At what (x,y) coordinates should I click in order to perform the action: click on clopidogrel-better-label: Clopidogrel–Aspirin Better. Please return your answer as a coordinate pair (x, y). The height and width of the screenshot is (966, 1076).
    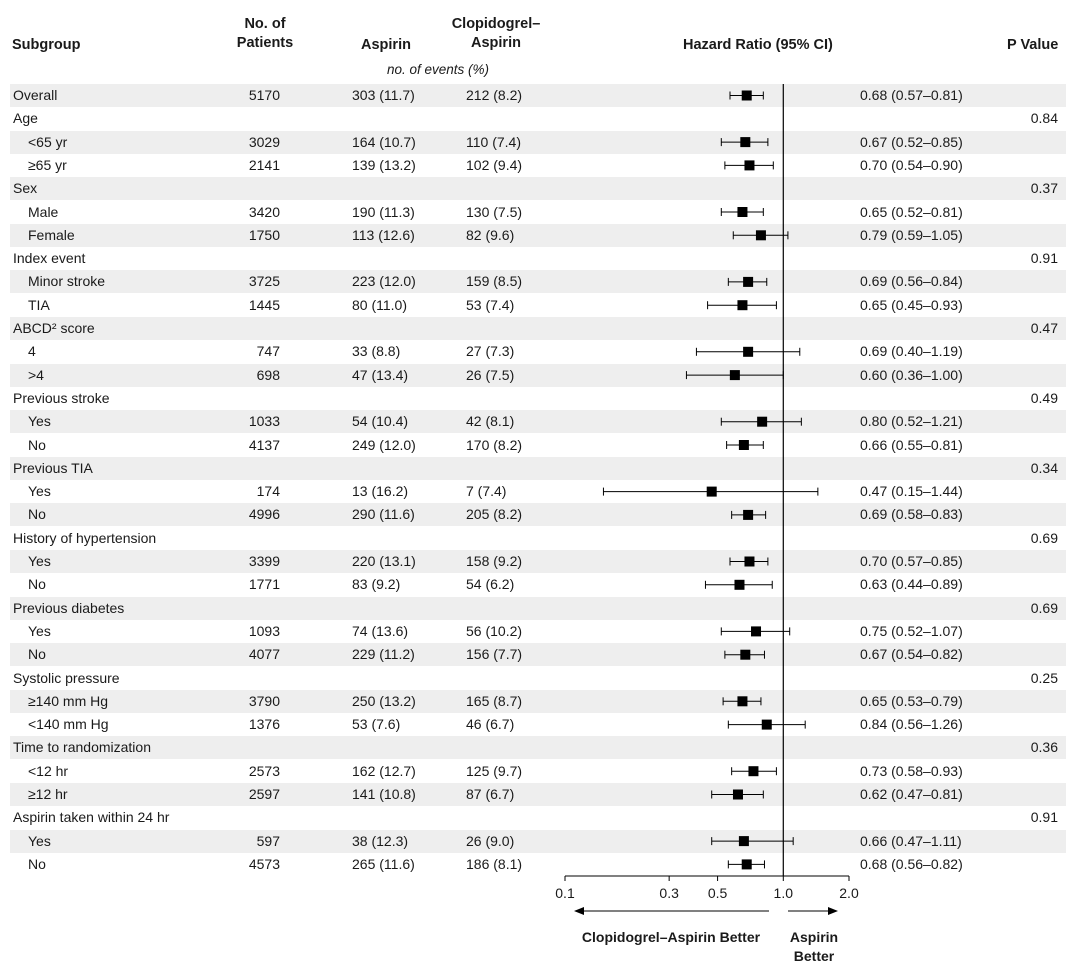
    Looking at the image, I should click on (671, 937).